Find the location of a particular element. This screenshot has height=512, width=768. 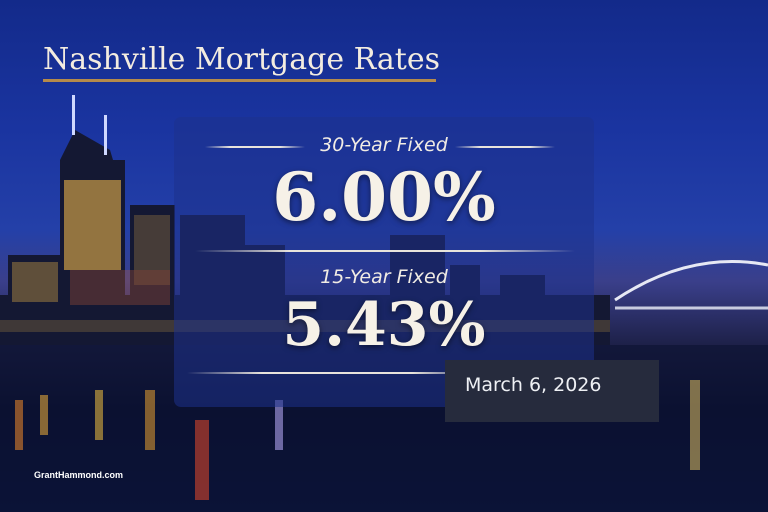

rate-value-30-year: 6.00% is located at coordinates (384, 197).